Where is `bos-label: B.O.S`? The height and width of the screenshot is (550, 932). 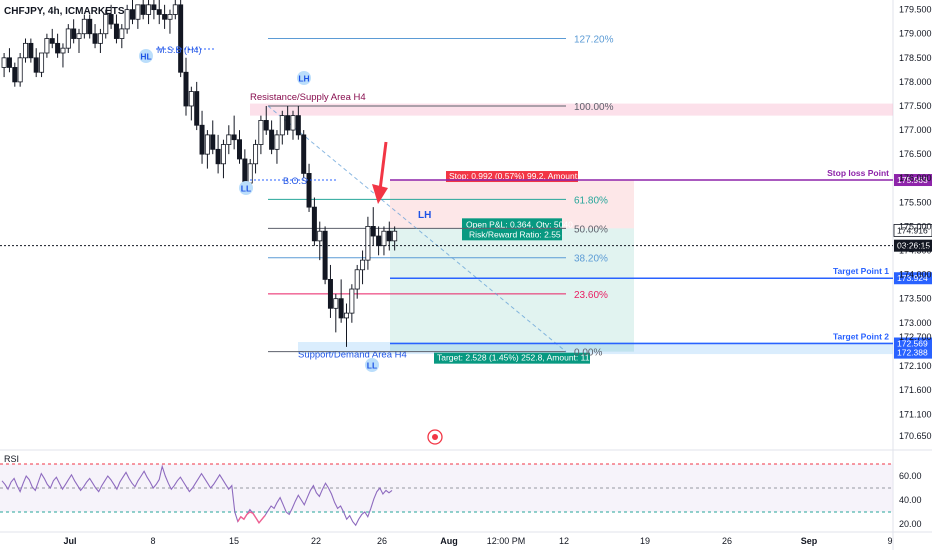 bos-label: B.O.S is located at coordinates (295, 181).